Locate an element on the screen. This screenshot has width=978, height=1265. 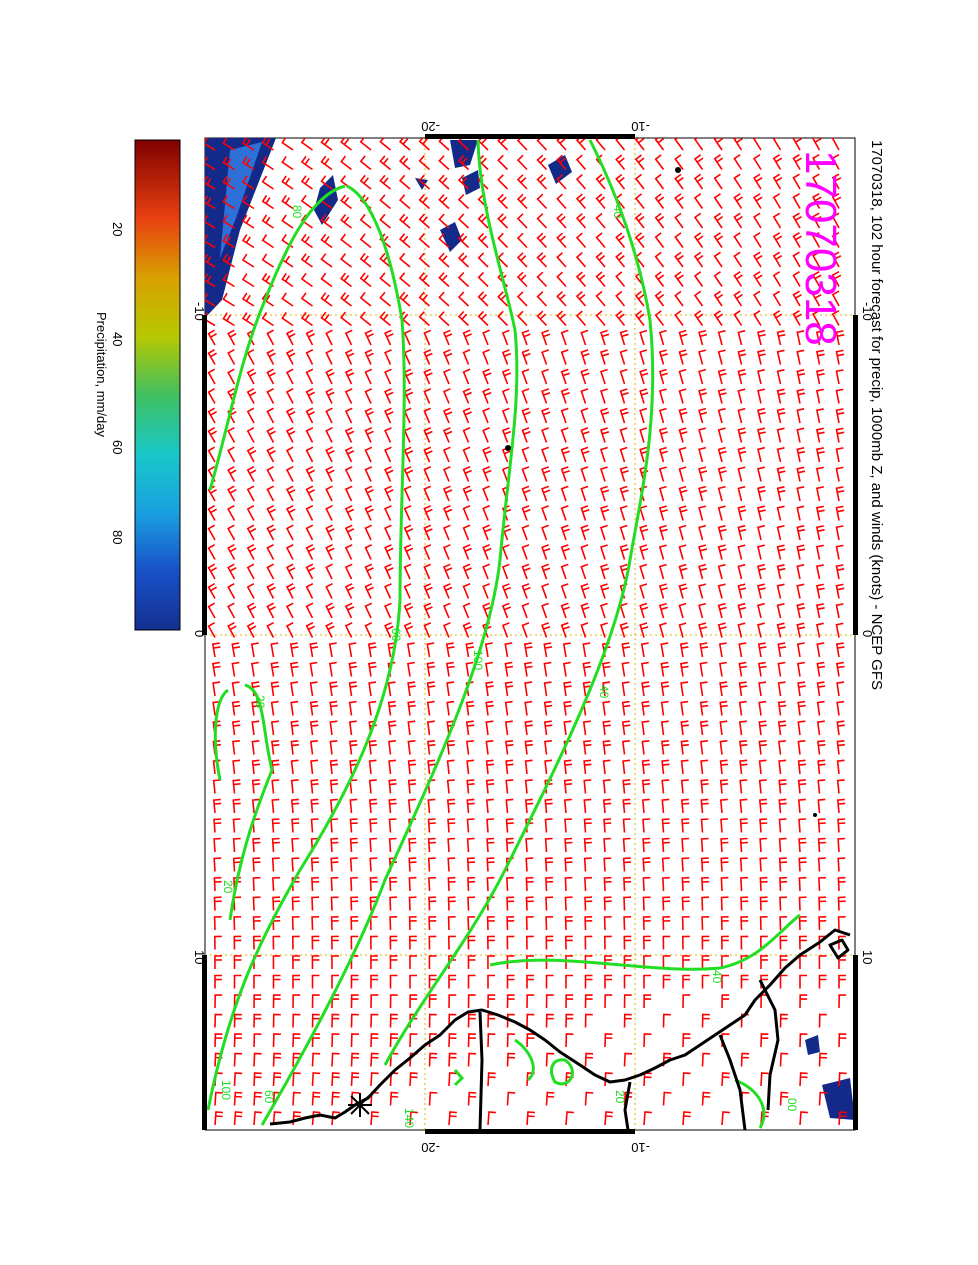
svg-text: 40 is located at coordinates (618, 212).